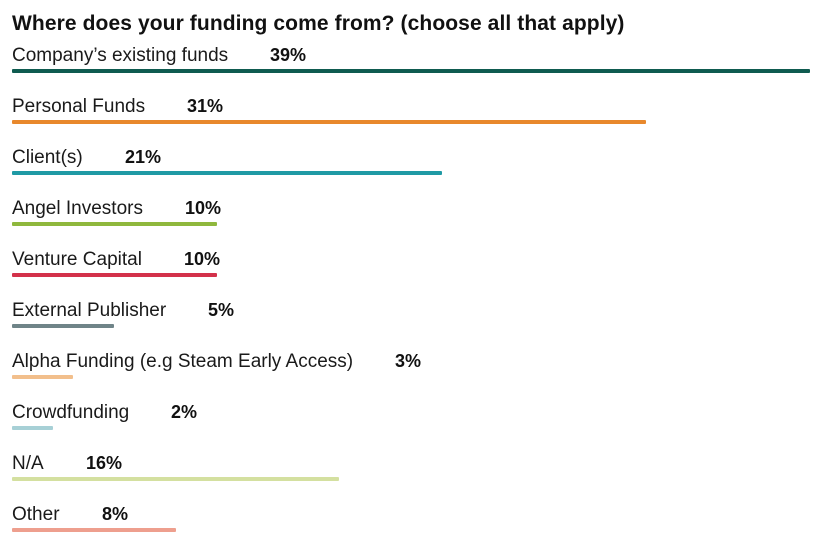 Image resolution: width=820 pixels, height=534 pixels. I want to click on bar-row: Personal Funds 31%, so click(411, 111).